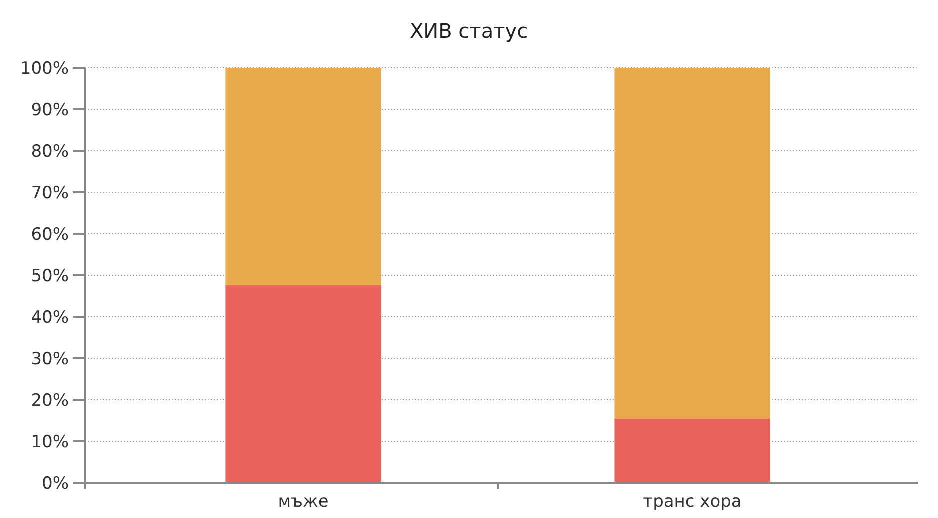 The height and width of the screenshot is (518, 938). I want to click on y-tick-label: 50%, so click(50, 276).